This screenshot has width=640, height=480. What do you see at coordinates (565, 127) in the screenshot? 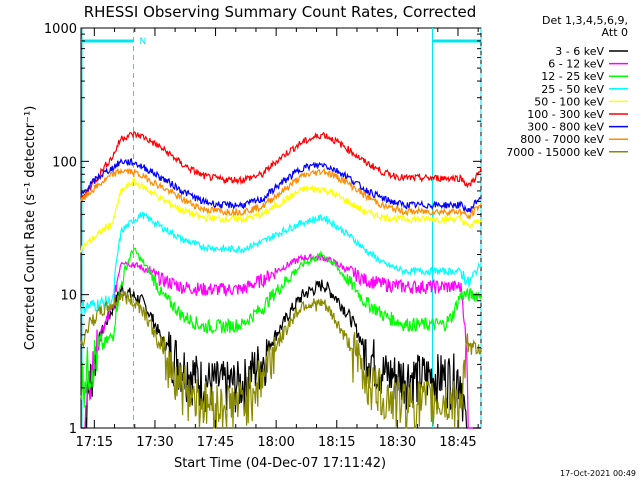
I see `legend-label-6: 300 - 800 keV` at bounding box center [565, 127].